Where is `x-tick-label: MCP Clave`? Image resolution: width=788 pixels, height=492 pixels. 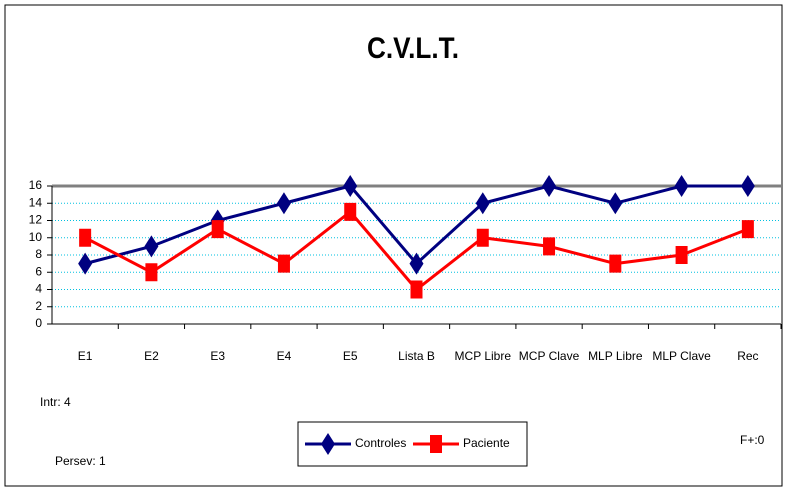 x-tick-label: MCP Clave is located at coordinates (549, 356).